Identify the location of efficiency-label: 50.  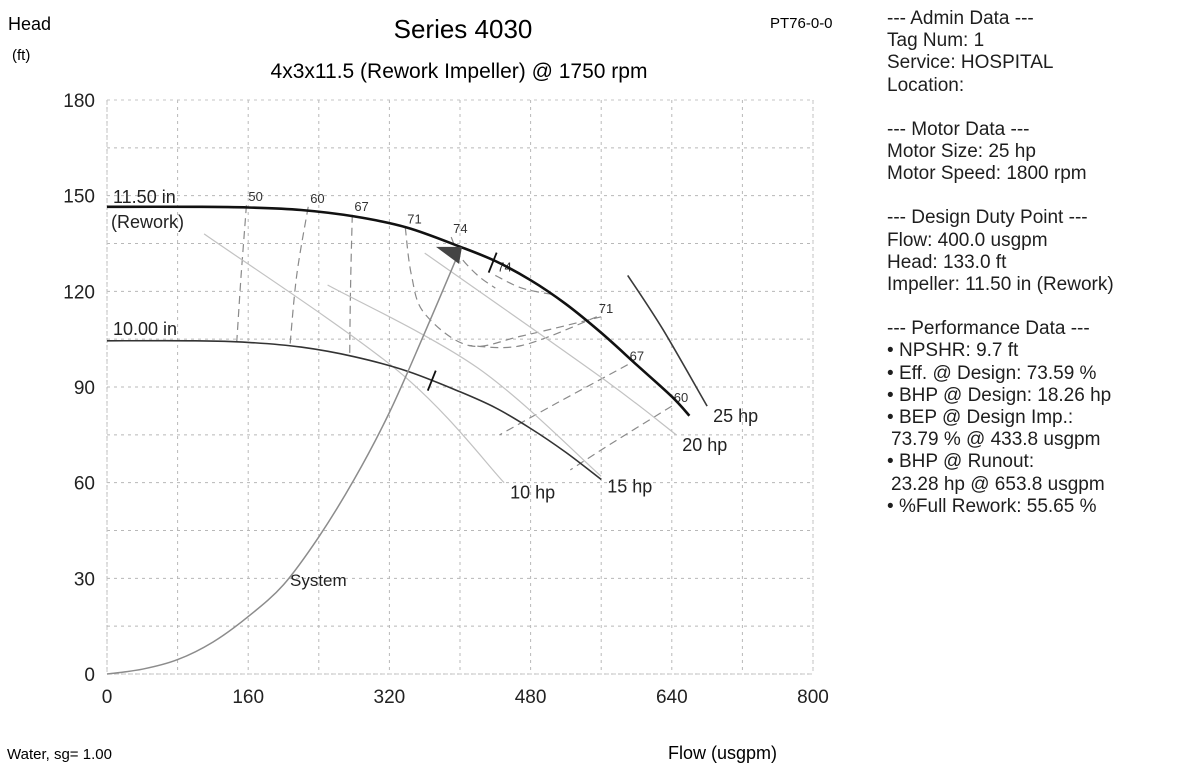
(255, 196).